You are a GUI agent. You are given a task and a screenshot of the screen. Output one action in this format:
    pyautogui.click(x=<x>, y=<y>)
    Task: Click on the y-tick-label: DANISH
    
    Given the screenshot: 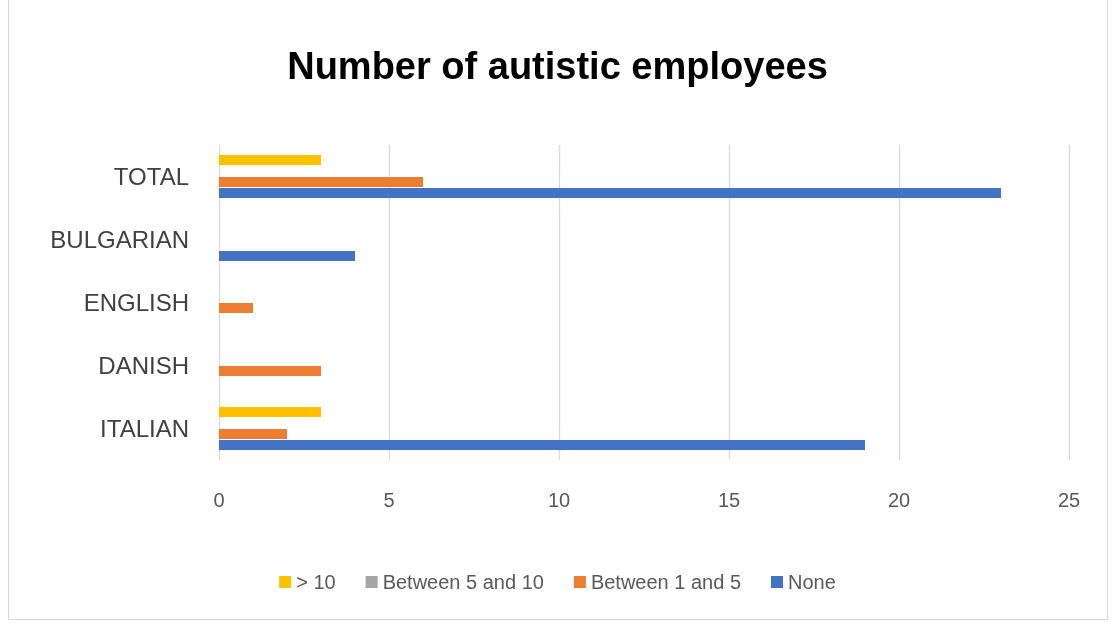 What is the action you would take?
    pyautogui.click(x=143, y=365)
    